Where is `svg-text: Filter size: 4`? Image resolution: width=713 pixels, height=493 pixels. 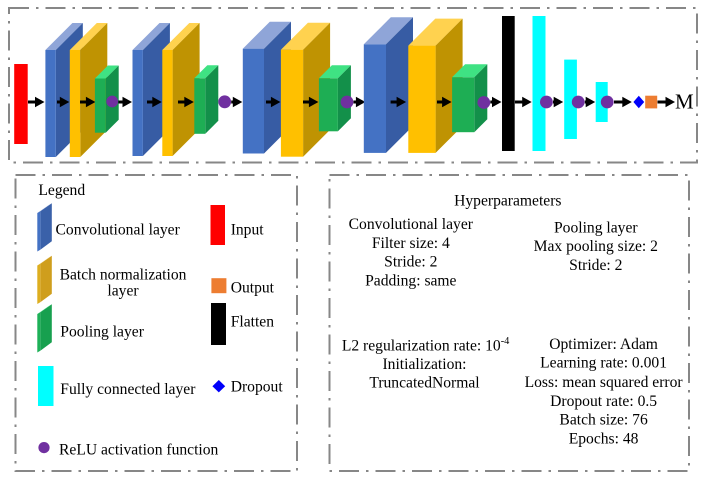 svg-text: Filter size: 4 is located at coordinates (411, 243).